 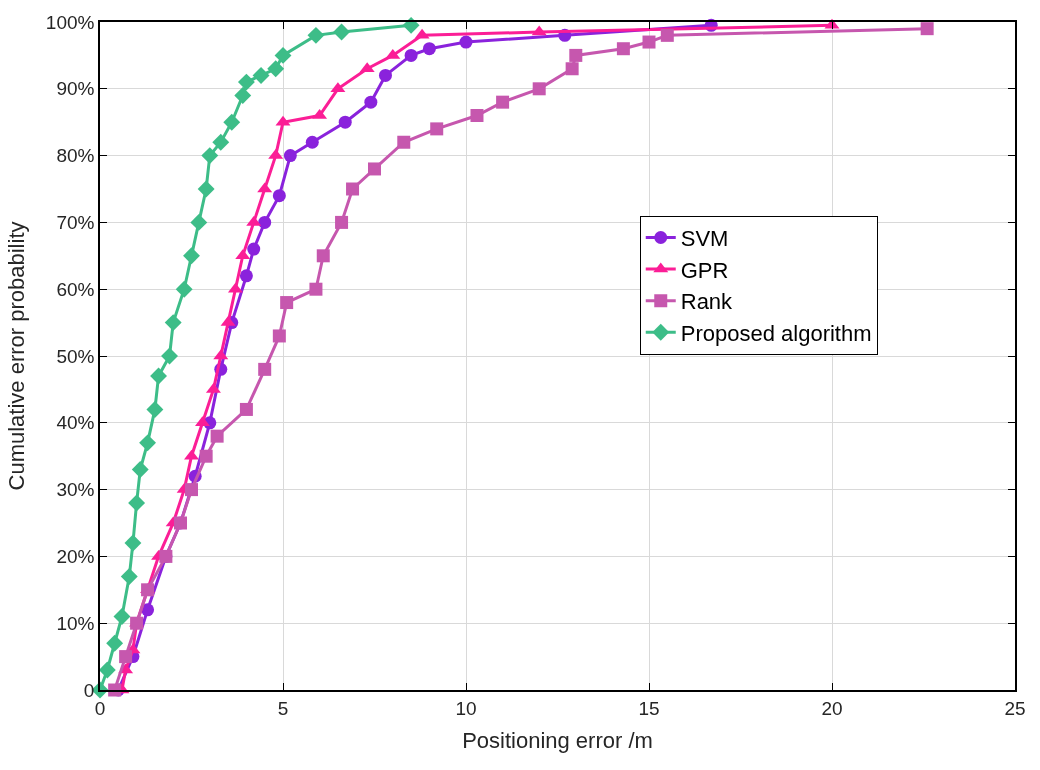 What do you see at coordinates (707, 302) in the screenshot?
I see `legend-label: Rank` at bounding box center [707, 302].